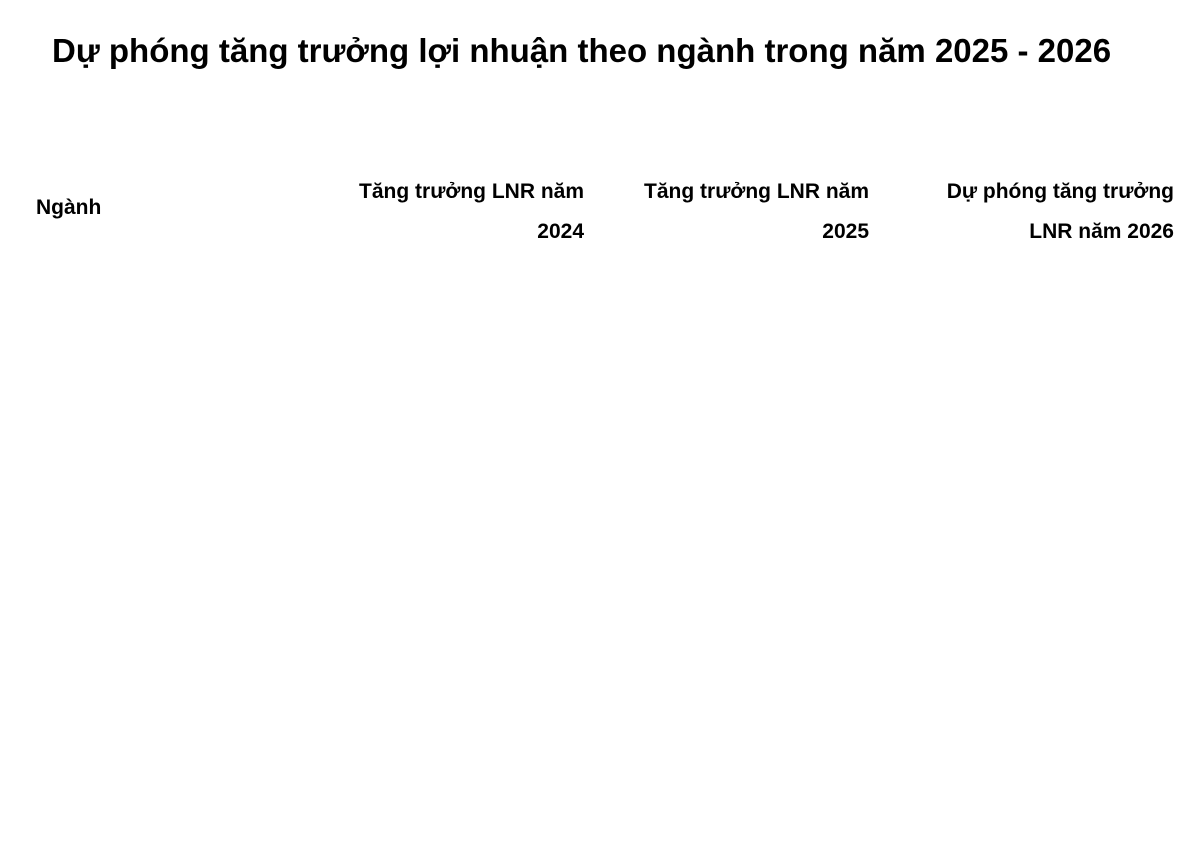  What do you see at coordinates (82, 270) in the screenshot?
I see `row-label: BĐS KCN` at bounding box center [82, 270].